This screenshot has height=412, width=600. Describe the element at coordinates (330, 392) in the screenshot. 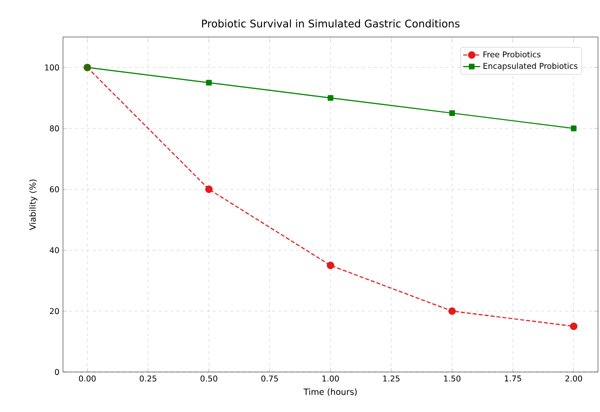

I see `x-axis-title: Time (hours)` at that location.